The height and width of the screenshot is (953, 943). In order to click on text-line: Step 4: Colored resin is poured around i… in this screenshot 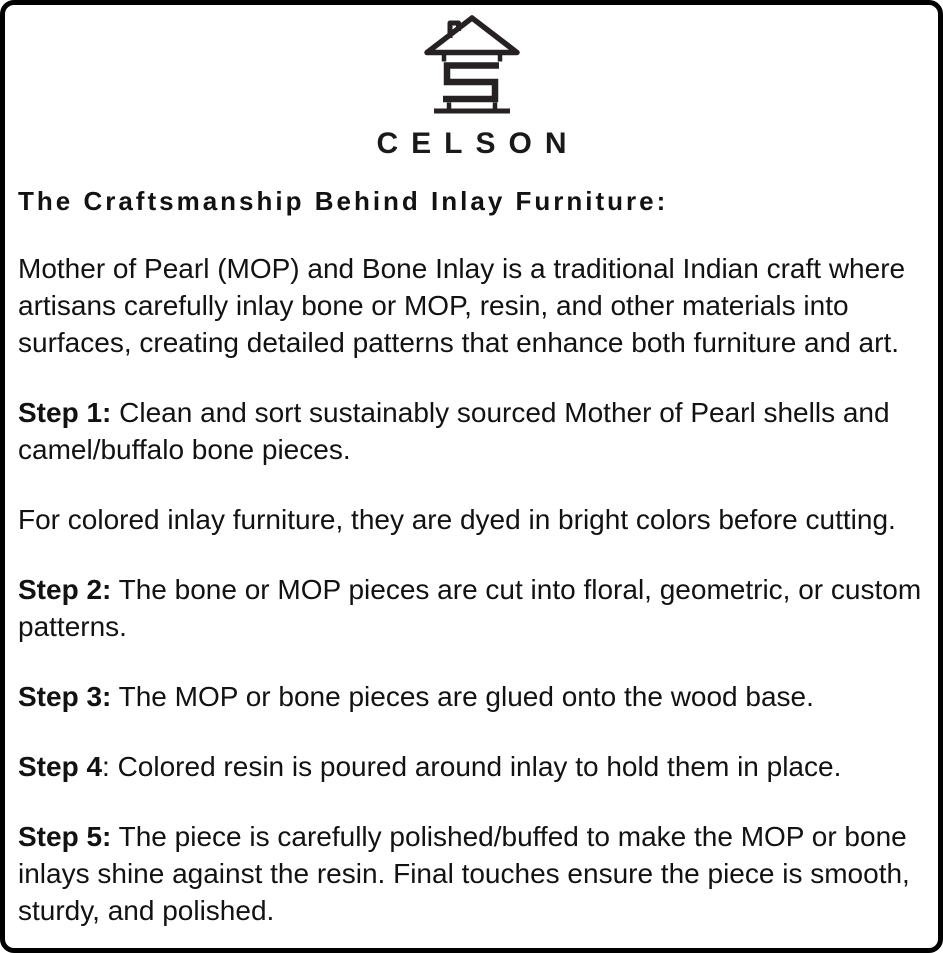, I will do `click(474, 766)`.